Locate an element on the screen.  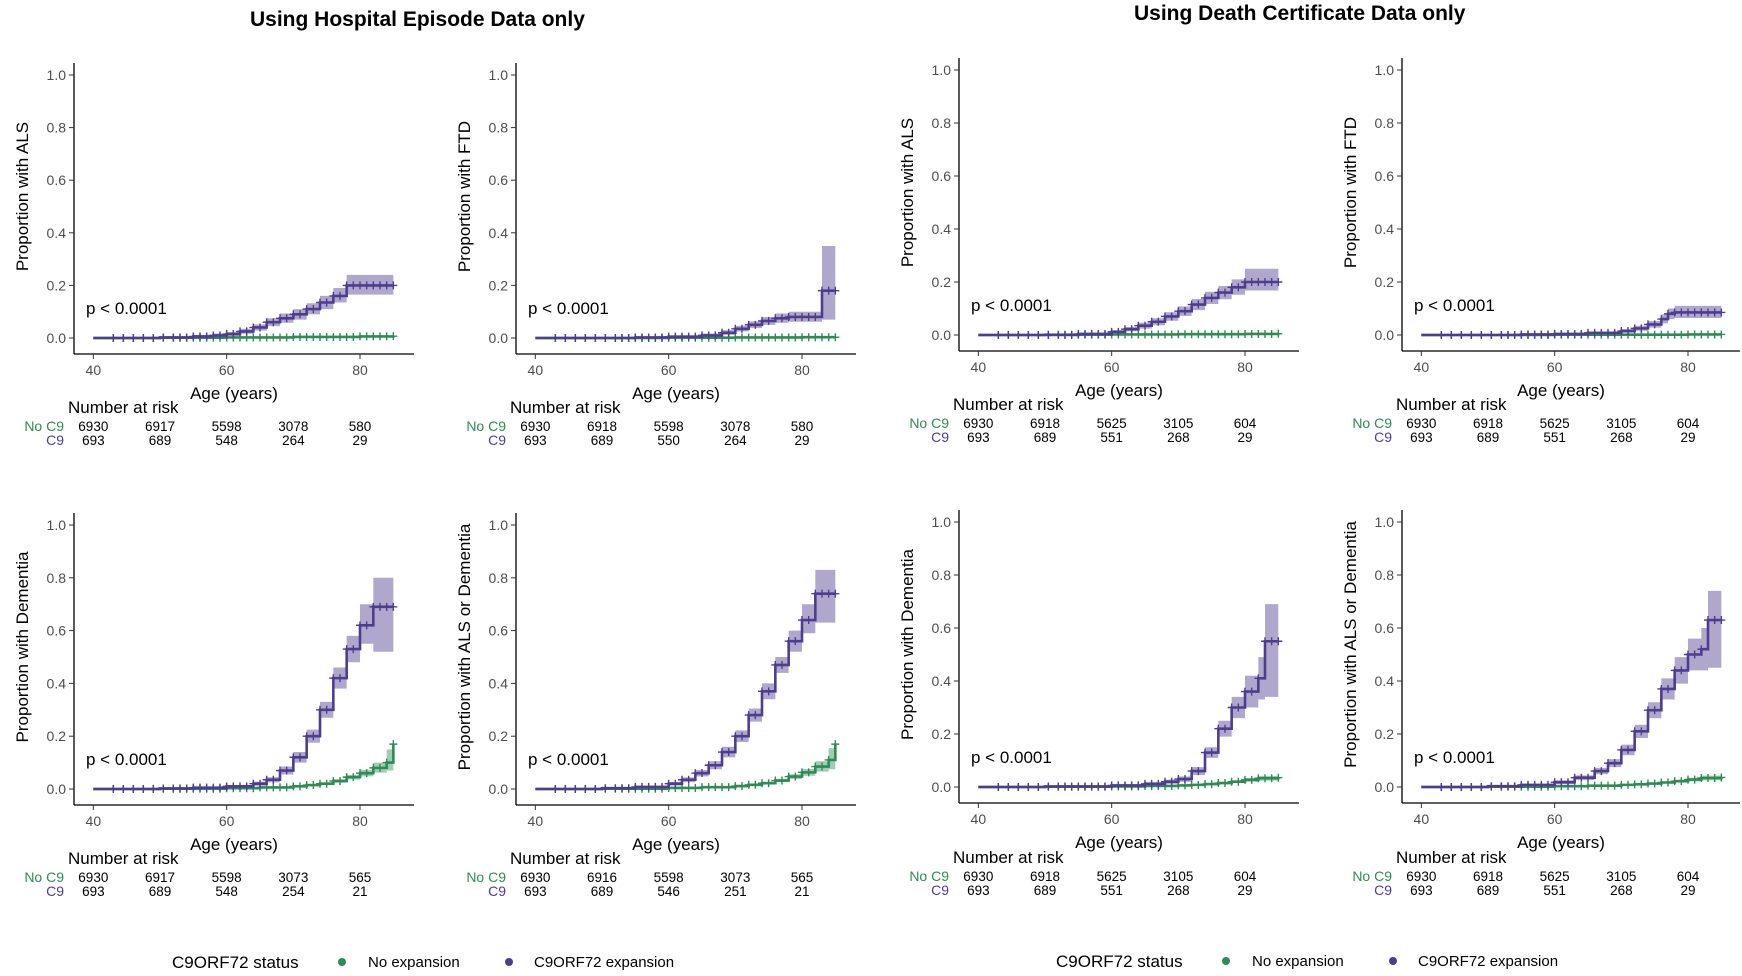
right-group-title: Using Death Certificate Data only is located at coordinates (1300, 13).